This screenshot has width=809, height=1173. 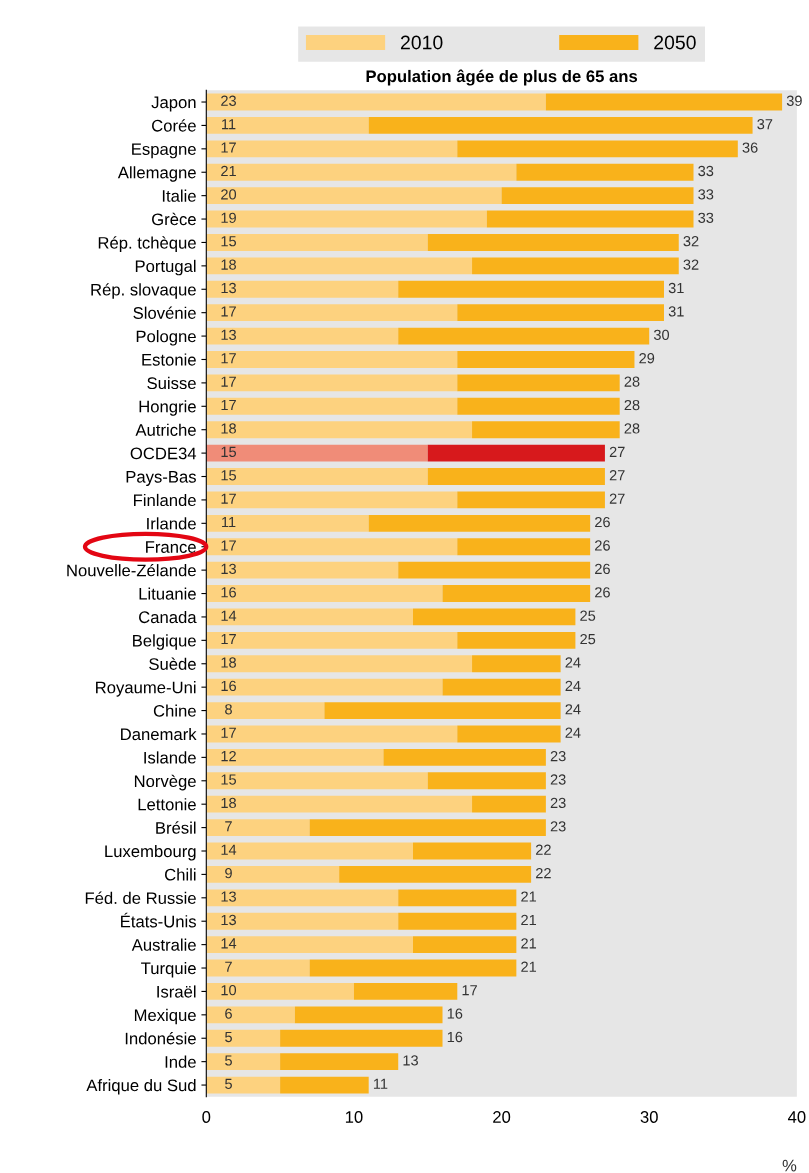 I want to click on legend-label: 2010, so click(x=421, y=42).